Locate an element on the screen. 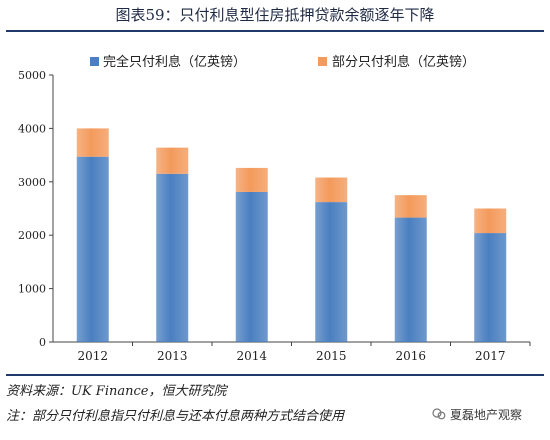 Image resolution: width=550 pixels, height=440 pixels. x-tick-labels: 2012 2013 2014 2015 2016 2017 is located at coordinates (304, 352).